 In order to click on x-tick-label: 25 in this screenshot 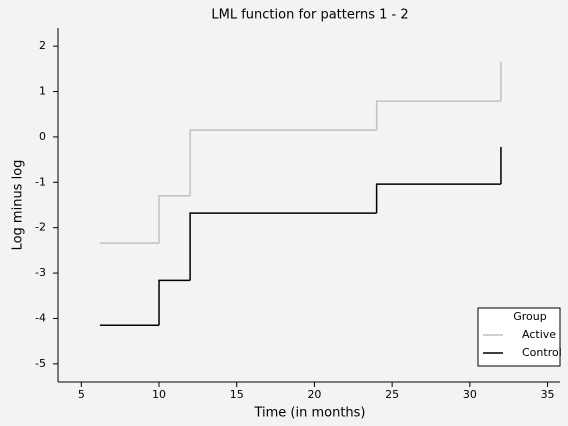, I will do `click(392, 394)`.